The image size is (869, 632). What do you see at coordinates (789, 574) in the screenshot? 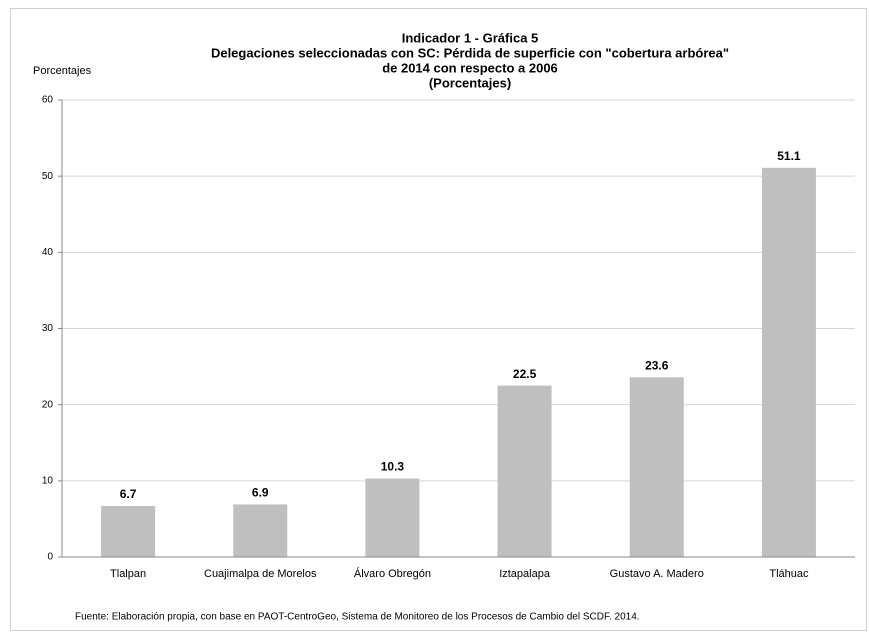
I see `x-tick-label: Tláhuac` at bounding box center [789, 574].